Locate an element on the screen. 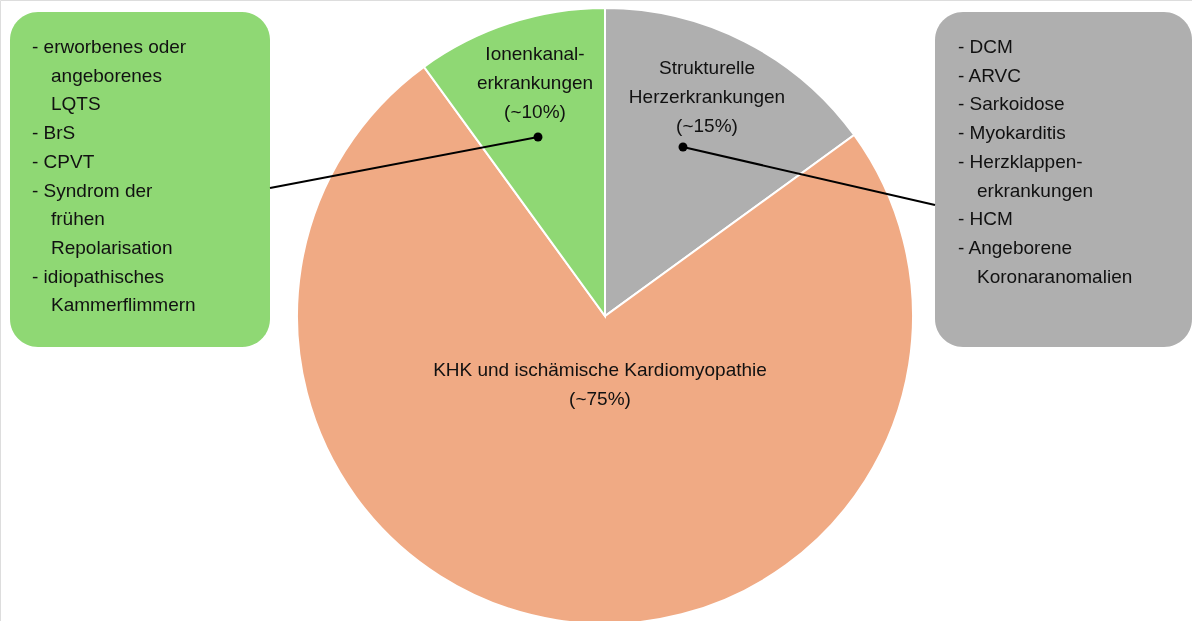  text: - DCM is located at coordinates (985, 46).